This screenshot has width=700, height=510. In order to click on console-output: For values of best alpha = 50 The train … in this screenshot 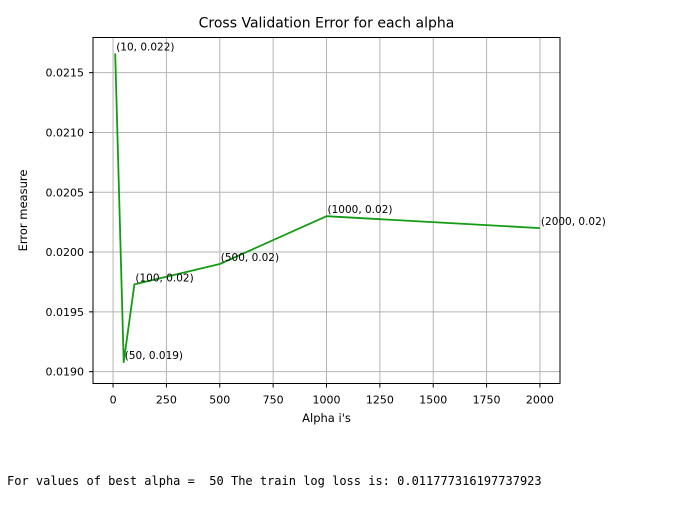, I will do `click(310, 476)`.